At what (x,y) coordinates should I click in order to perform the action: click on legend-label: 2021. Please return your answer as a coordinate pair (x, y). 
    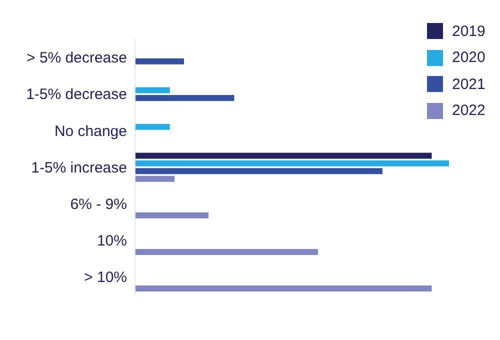
    Looking at the image, I should click on (469, 84).